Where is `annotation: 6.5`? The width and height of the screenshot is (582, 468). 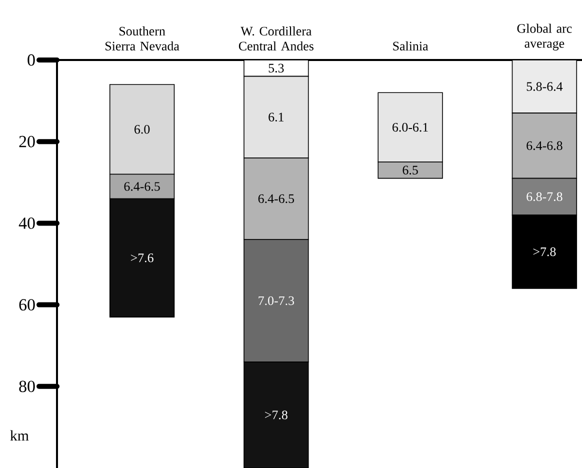
annotation: 6.5 is located at coordinates (410, 170).